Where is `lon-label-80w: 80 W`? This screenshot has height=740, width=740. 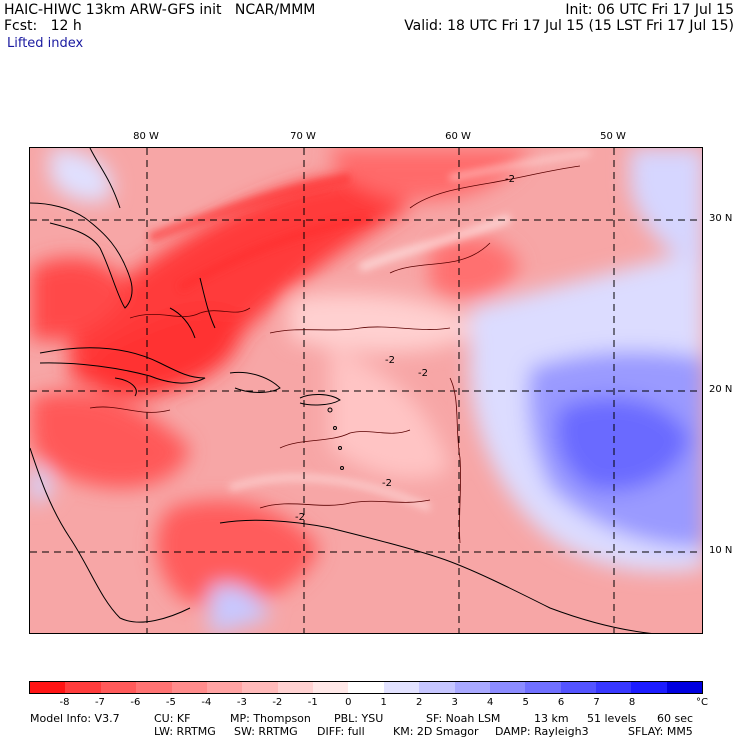 lon-label-80w: 80 W is located at coordinates (146, 136).